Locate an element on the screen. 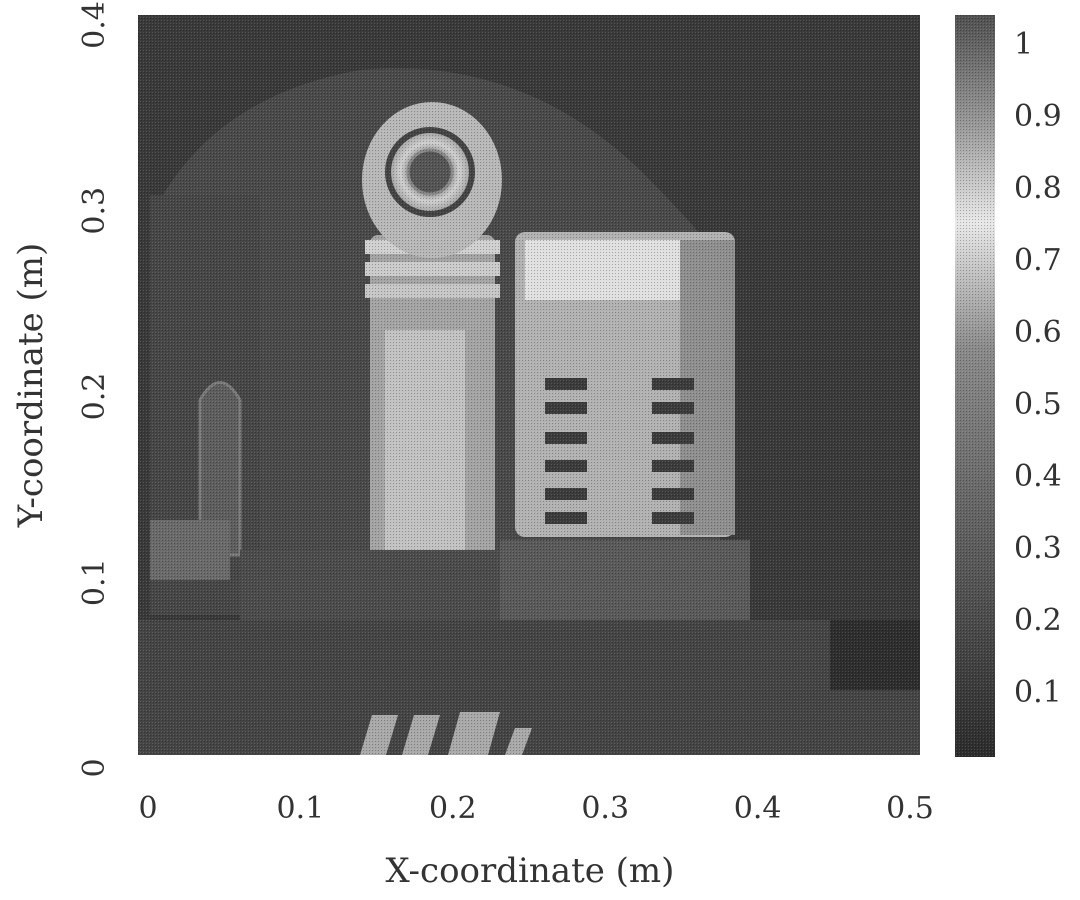 The image size is (1080, 900). colorbar-texture is located at coordinates (975, 386).